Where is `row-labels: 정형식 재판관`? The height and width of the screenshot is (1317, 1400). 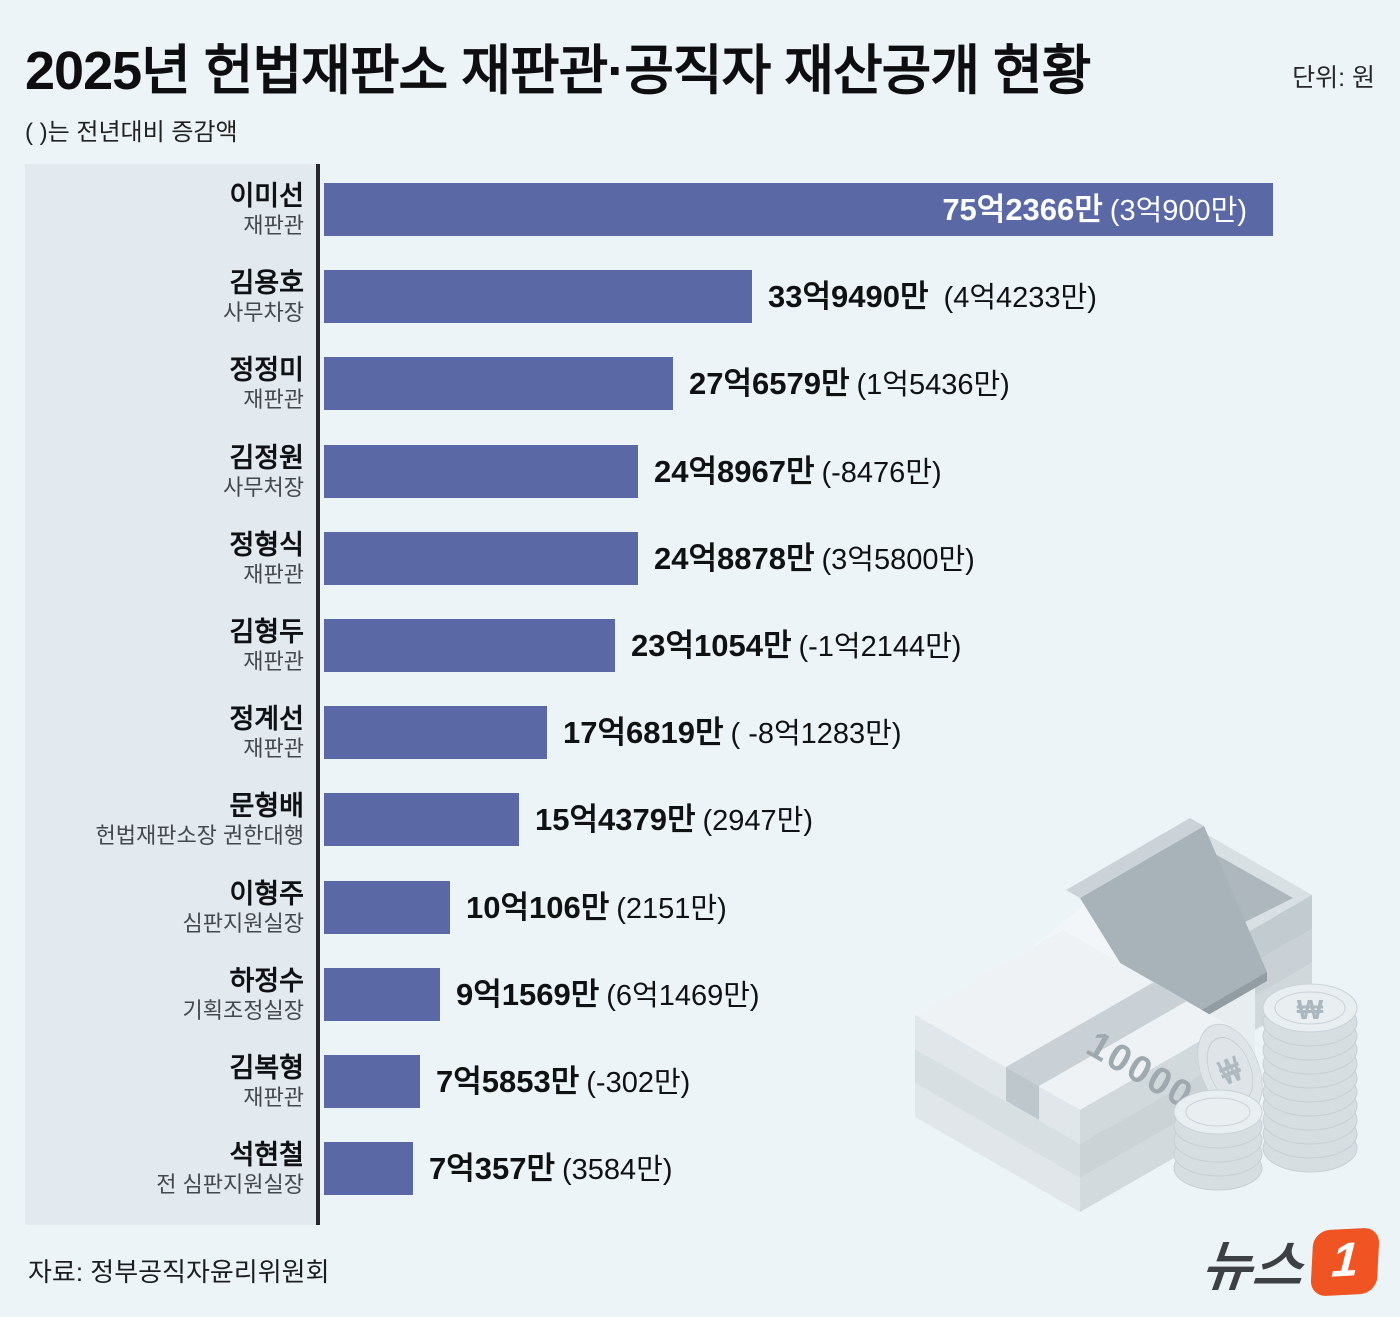
row-labels: 정형식 재판관 is located at coordinates (164, 558).